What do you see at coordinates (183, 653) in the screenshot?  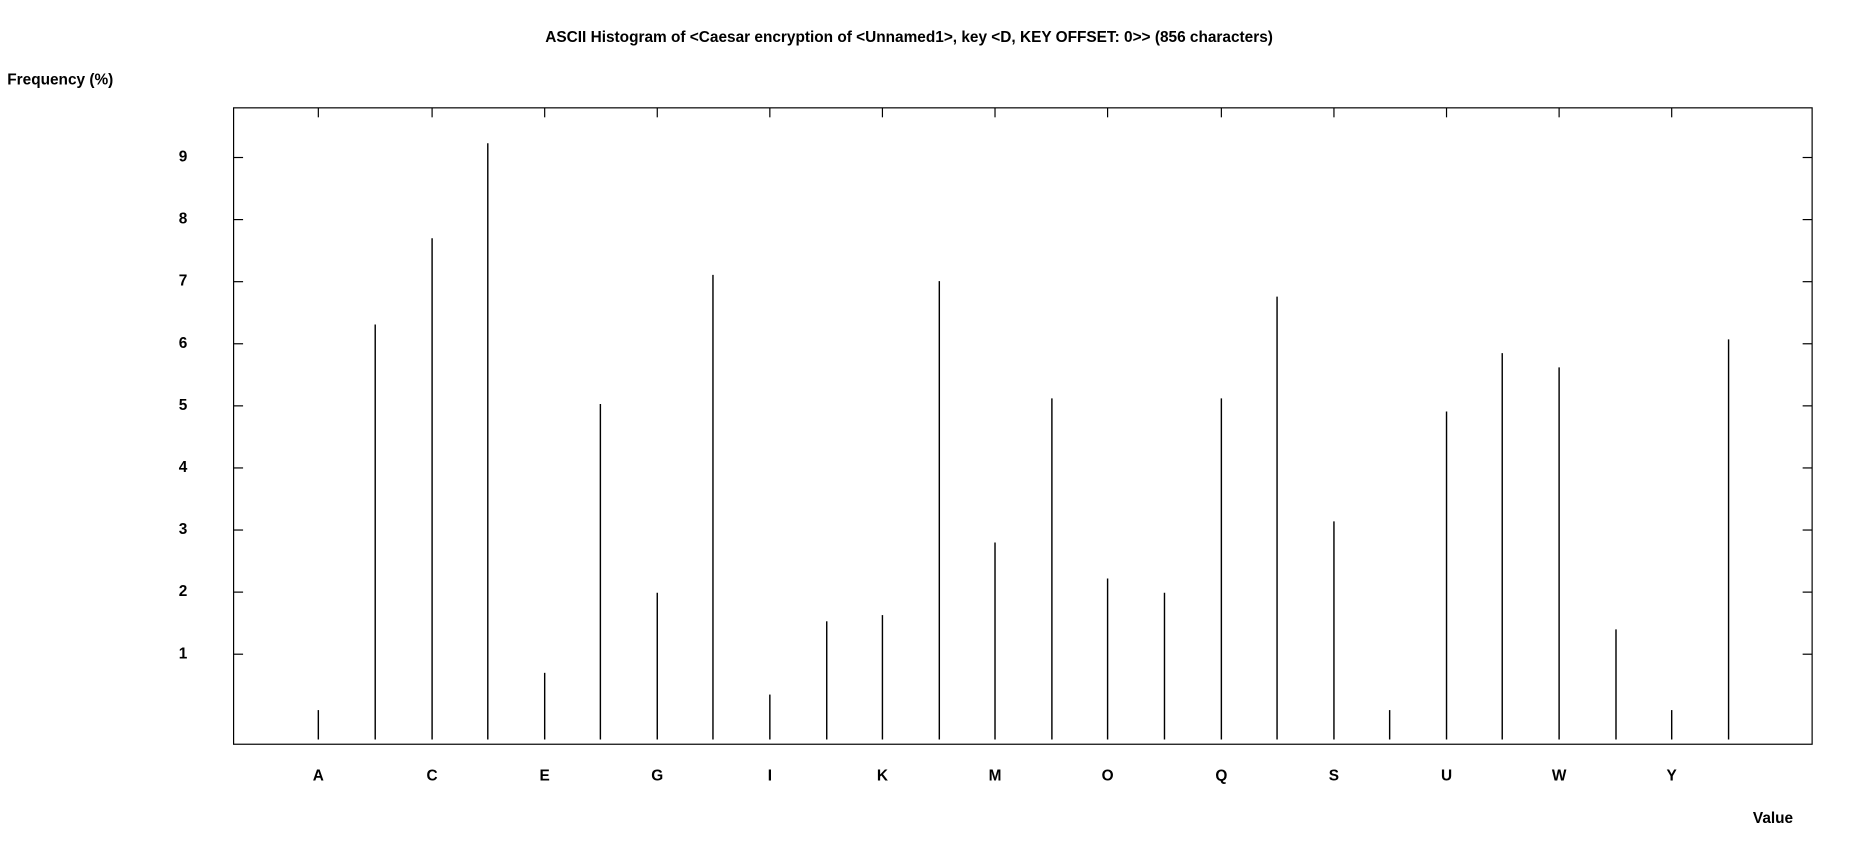 I see `y-tick-label: 1` at bounding box center [183, 653].